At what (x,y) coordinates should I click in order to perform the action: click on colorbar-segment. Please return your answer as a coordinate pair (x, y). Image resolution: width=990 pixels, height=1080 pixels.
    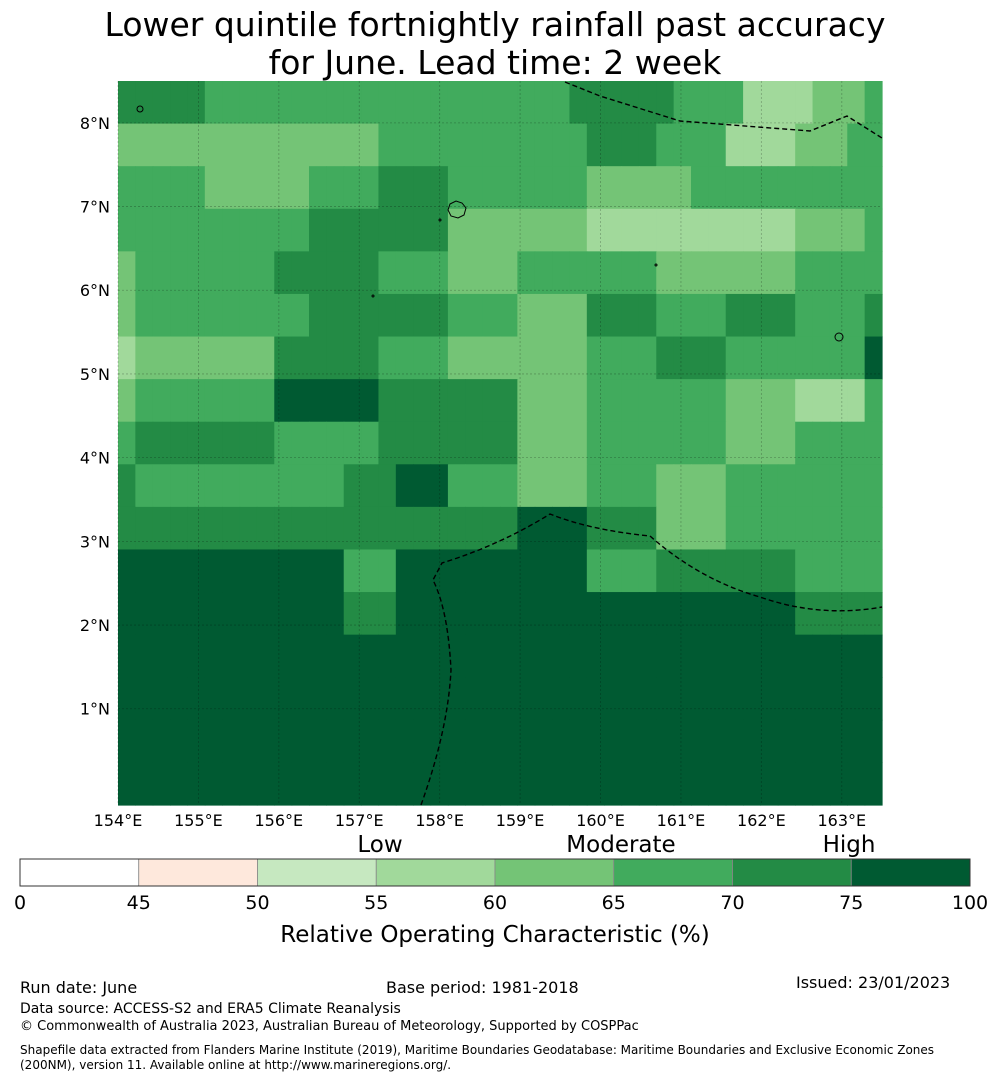
    Looking at the image, I should click on (317, 872).